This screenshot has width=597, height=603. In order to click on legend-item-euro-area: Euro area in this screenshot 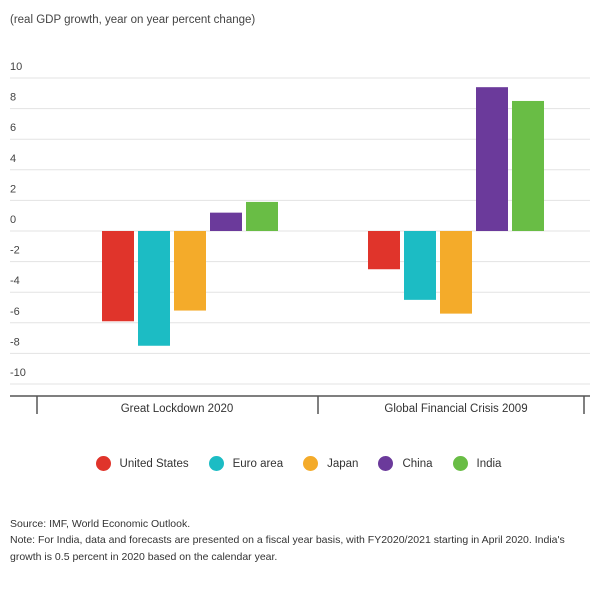, I will do `click(246, 463)`.